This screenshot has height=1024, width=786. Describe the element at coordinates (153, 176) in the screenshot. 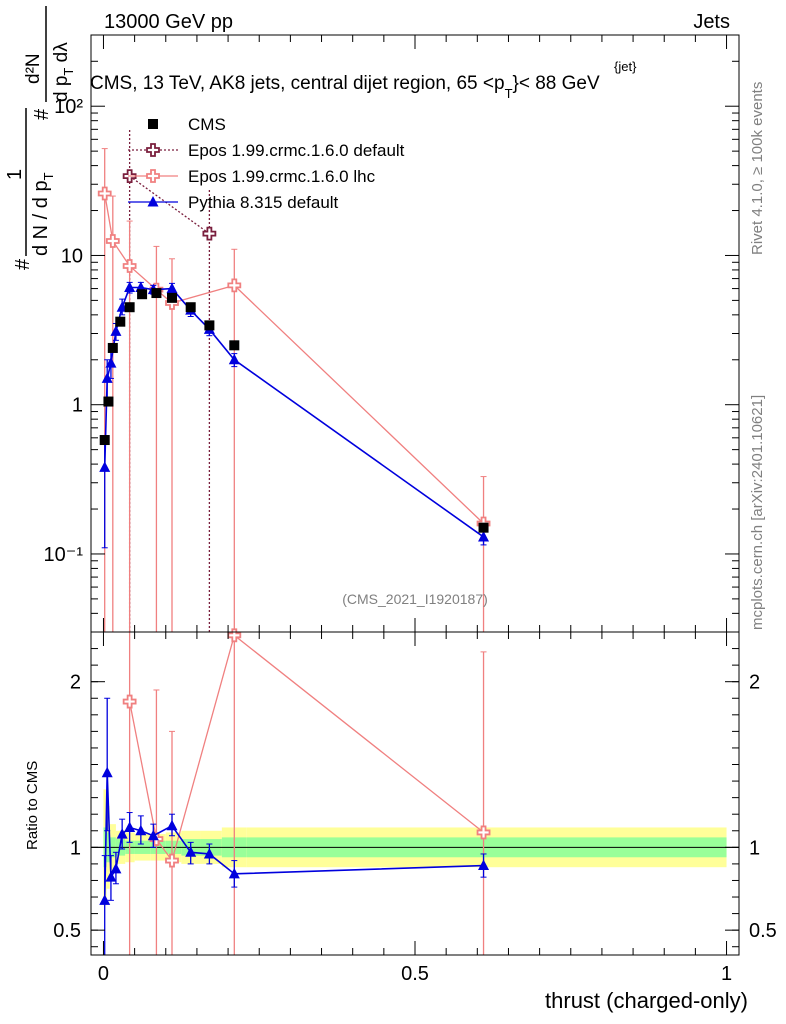

I see `legend-marker-epos_lhc` at that location.